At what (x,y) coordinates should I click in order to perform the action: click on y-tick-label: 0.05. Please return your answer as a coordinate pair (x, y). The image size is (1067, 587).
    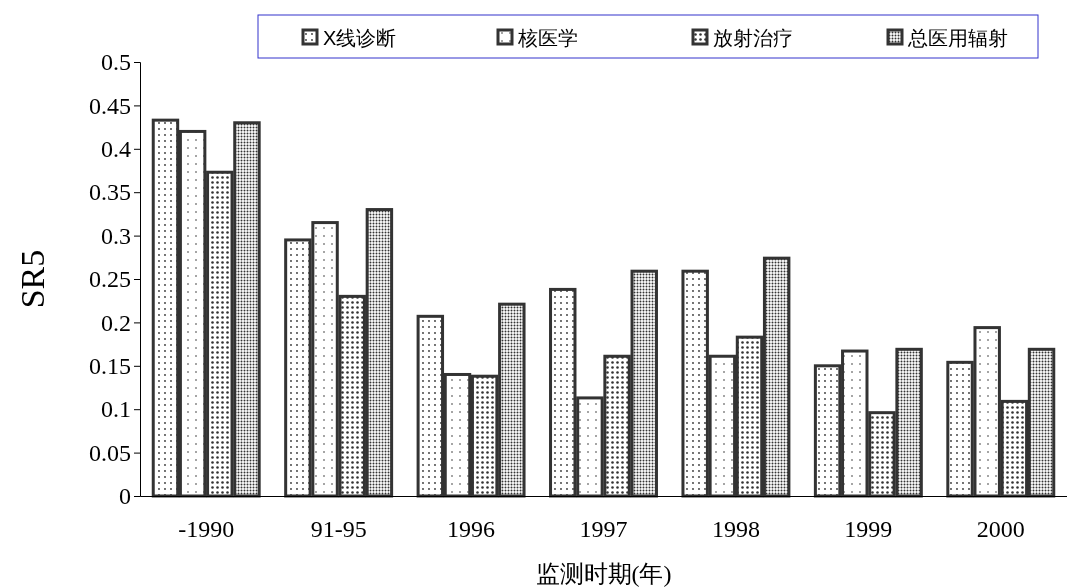
    Looking at the image, I should click on (110, 452).